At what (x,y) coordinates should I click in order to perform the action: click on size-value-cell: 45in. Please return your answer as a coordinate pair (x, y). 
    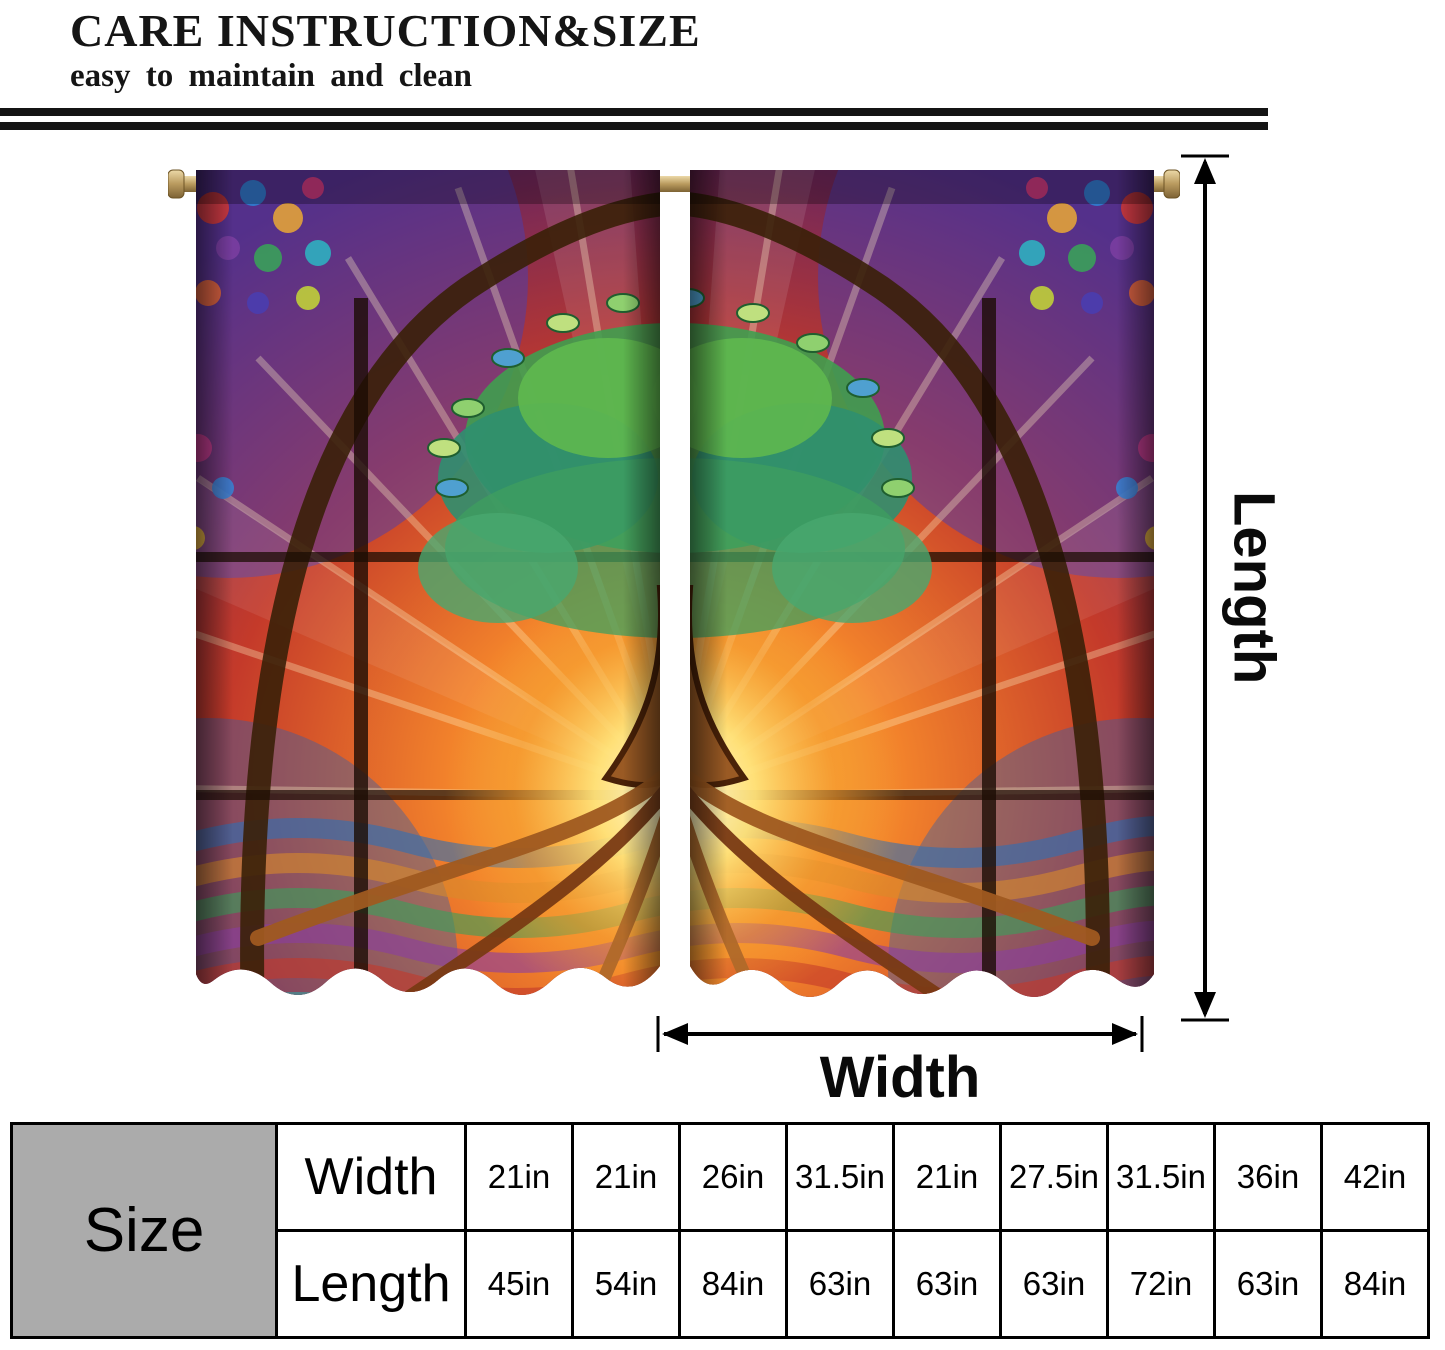
    Looking at the image, I should click on (519, 1284).